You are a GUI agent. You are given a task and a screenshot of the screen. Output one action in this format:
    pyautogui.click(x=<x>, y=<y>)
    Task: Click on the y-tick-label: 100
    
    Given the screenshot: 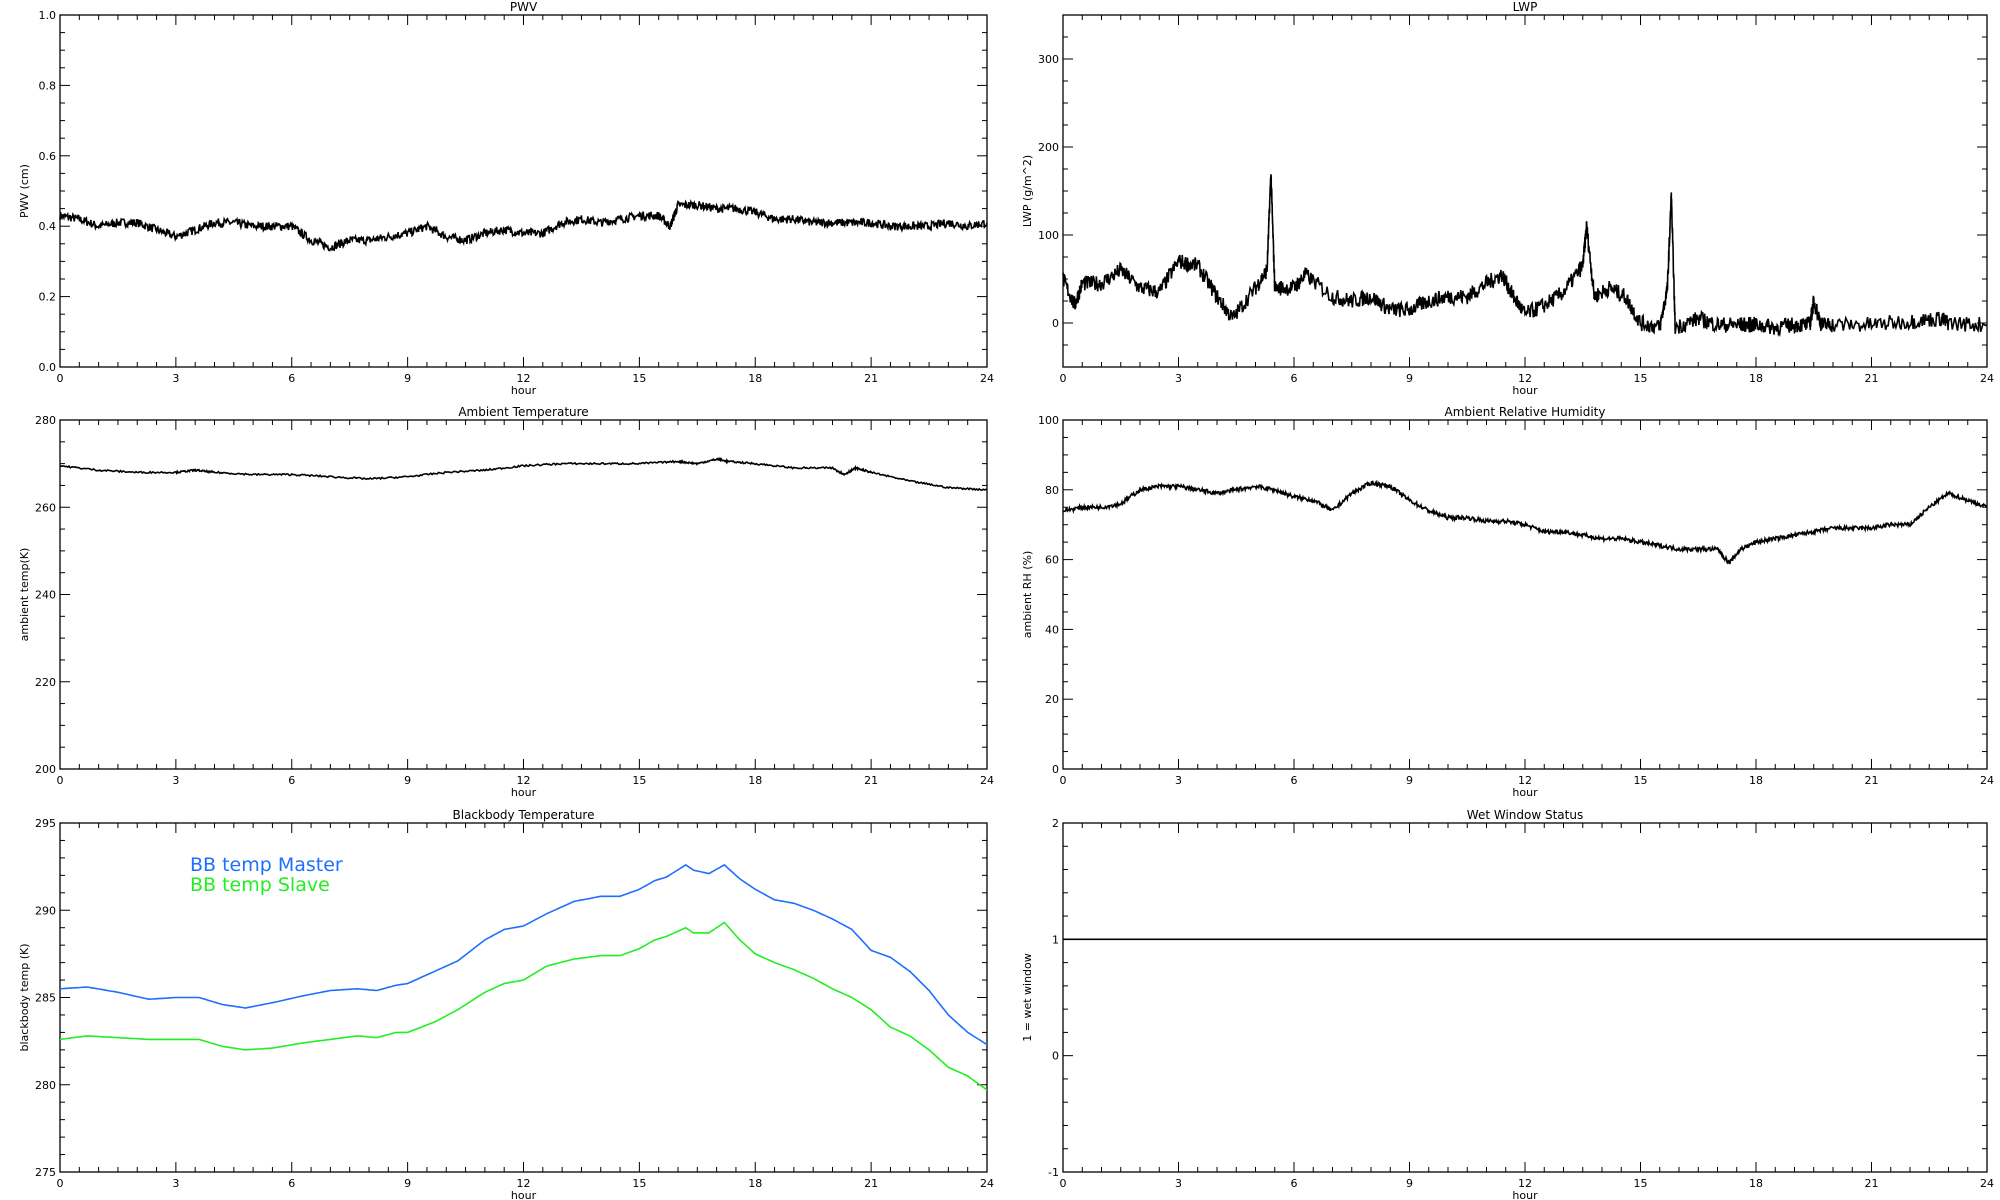 What is the action you would take?
    pyautogui.click(x=1048, y=420)
    